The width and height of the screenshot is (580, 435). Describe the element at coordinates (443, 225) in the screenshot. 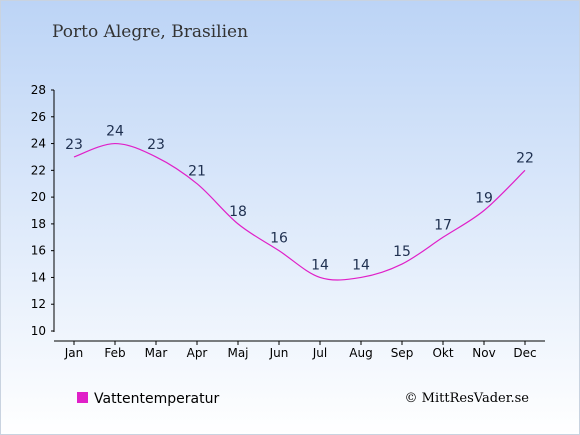

I see `data-label: 17` at that location.